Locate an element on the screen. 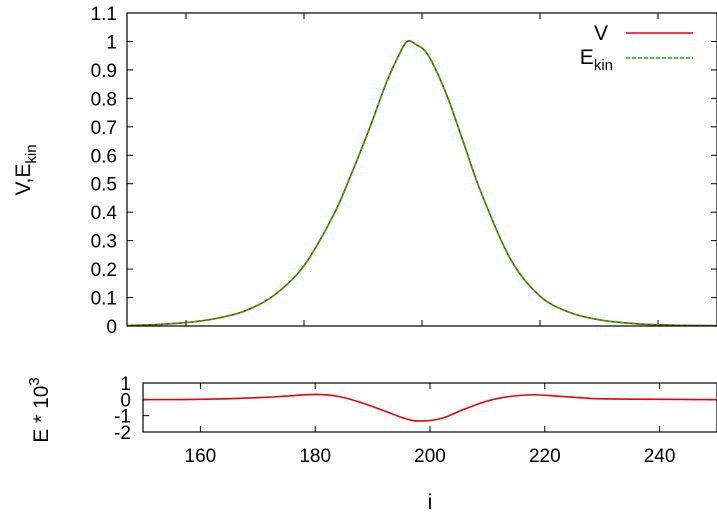 The image size is (717, 516). bottom-y-axis-label-sup: 3 is located at coordinates (34, 381).